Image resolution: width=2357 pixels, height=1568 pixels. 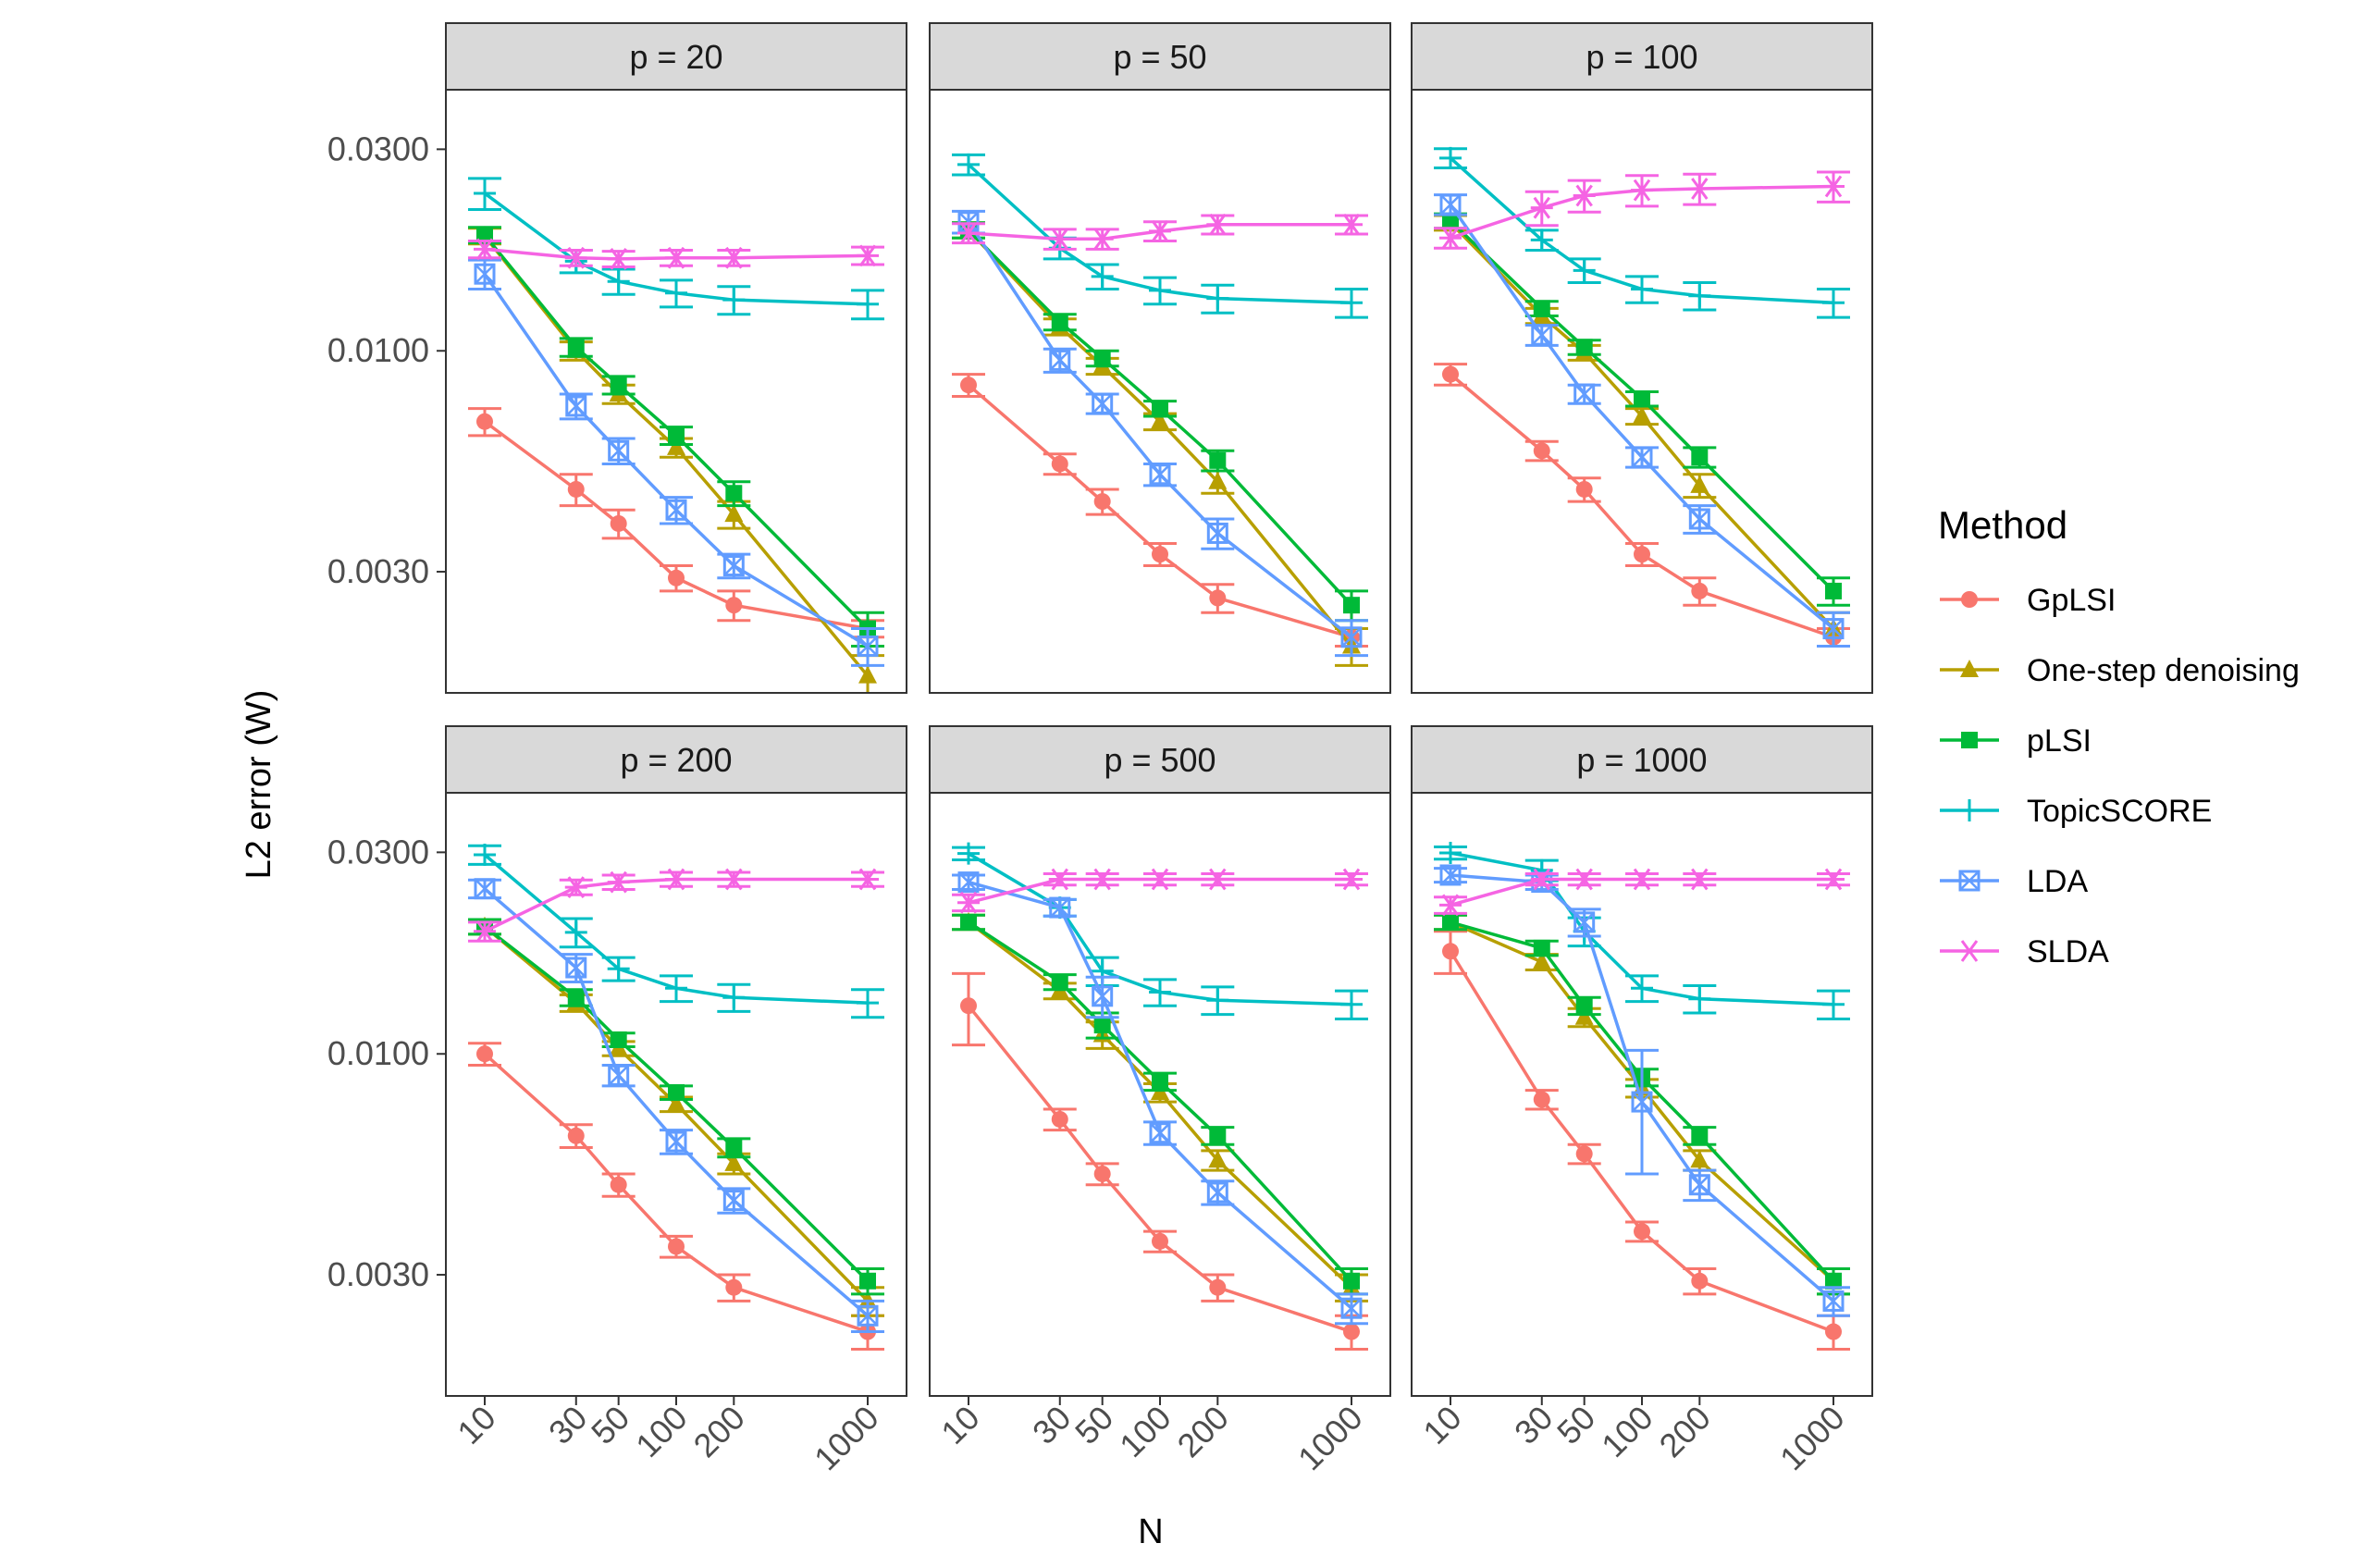 What do you see at coordinates (2014, 881) in the screenshot?
I see `legend-item-lda: LDA` at bounding box center [2014, 881].